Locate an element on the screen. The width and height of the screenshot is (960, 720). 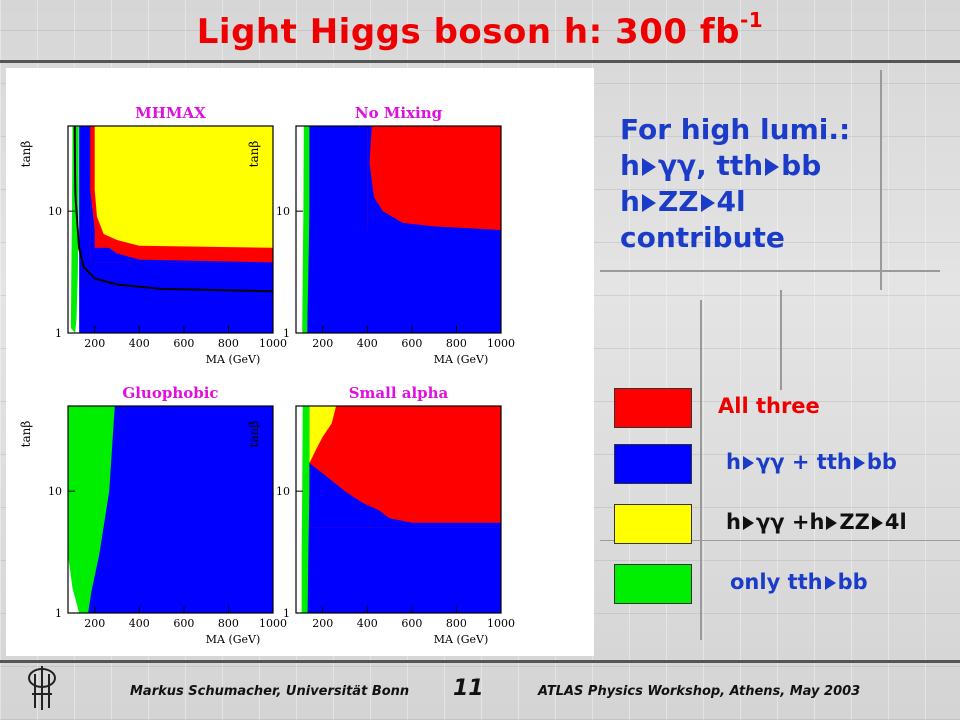
legend-item-gg-zz: h γγ +h ZZ 4l is located at coordinates (787, 526).